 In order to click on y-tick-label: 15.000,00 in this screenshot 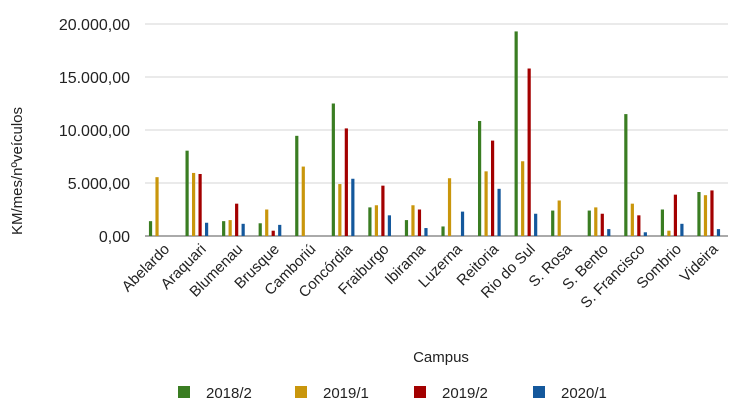, I will do `click(94, 78)`.